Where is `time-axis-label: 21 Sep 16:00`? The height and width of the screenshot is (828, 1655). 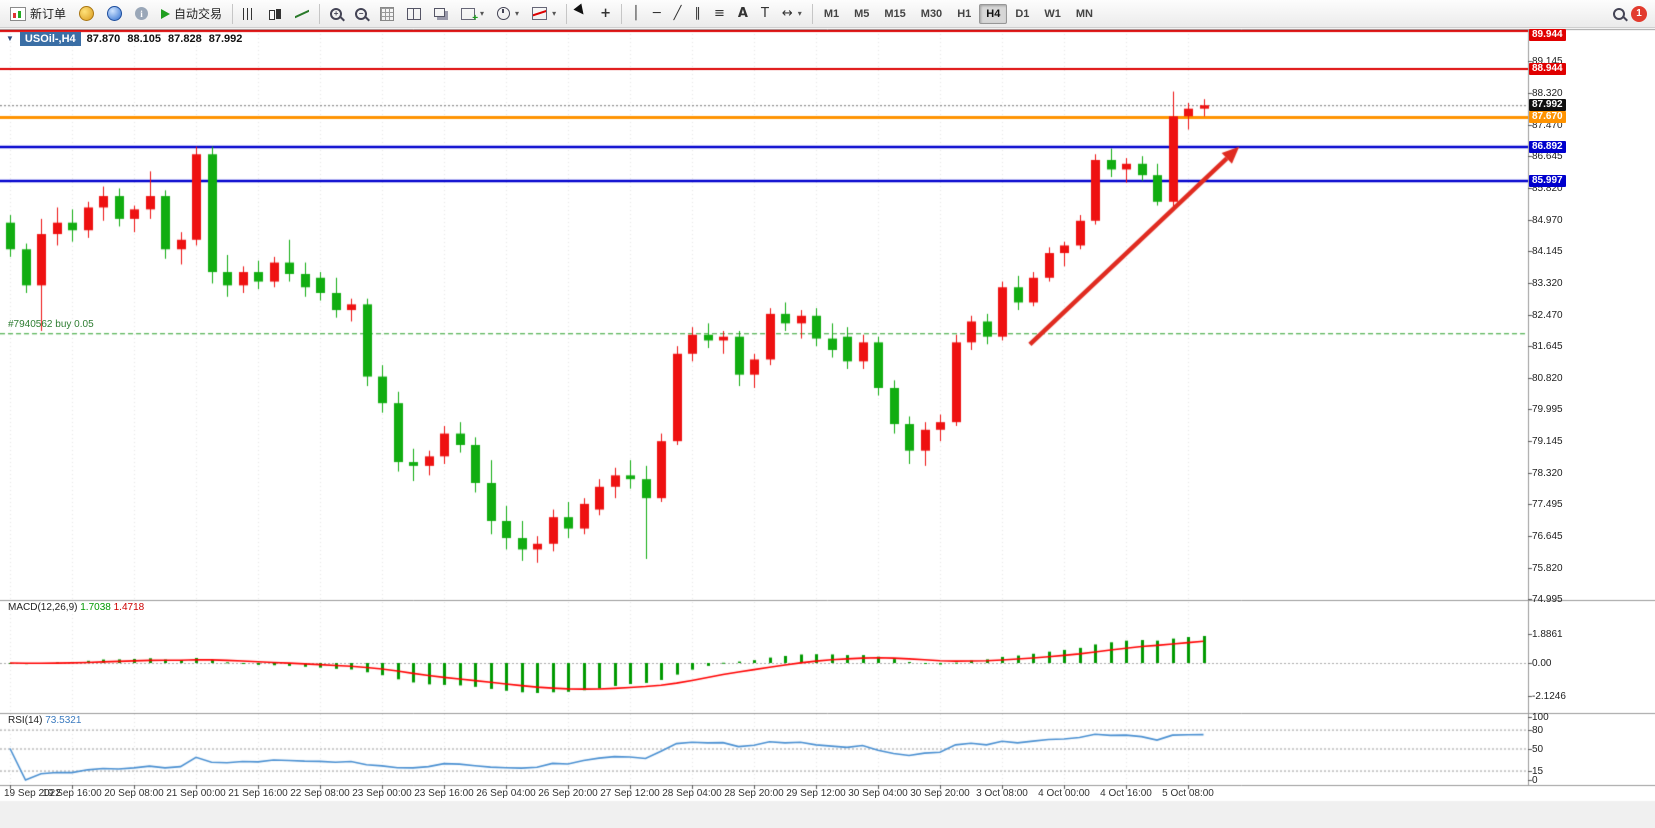 time-axis-label: 21 Sep 16:00 is located at coordinates (258, 793).